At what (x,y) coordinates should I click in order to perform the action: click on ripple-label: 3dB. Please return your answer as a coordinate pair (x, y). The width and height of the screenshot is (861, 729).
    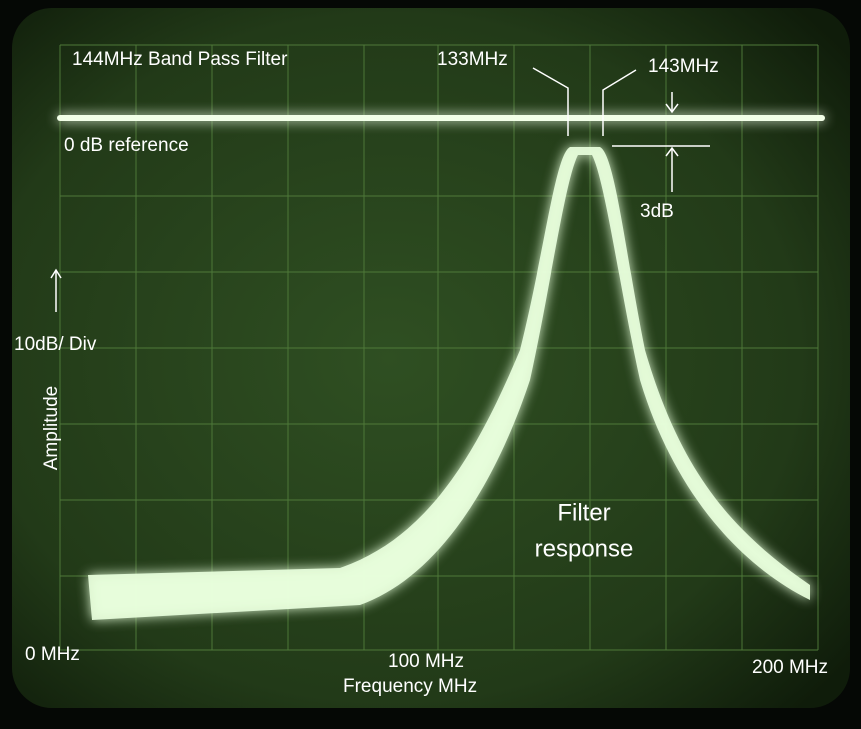
    Looking at the image, I should click on (657, 211).